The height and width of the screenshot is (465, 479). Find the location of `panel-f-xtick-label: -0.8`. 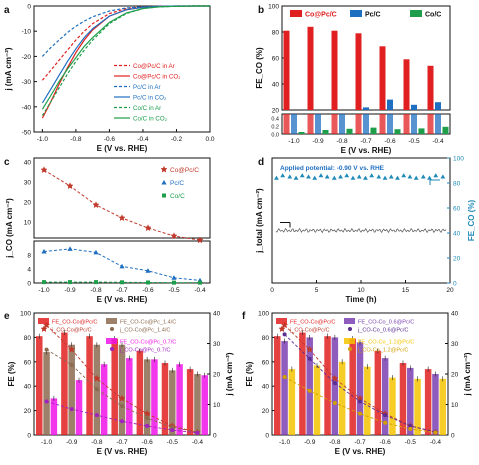

panel-f-xtick-label: -0.8 is located at coordinates (335, 442).